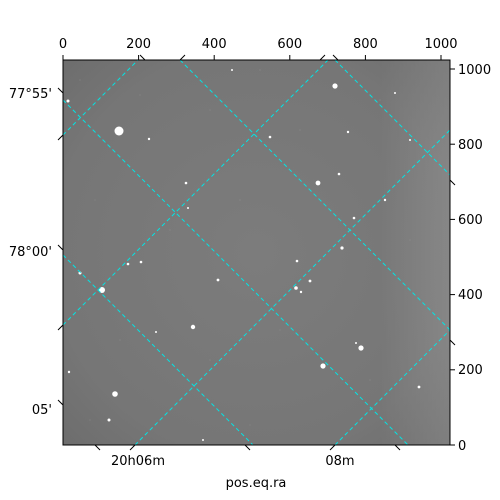  I want to click on right-tick-label: 600, so click(470, 220).